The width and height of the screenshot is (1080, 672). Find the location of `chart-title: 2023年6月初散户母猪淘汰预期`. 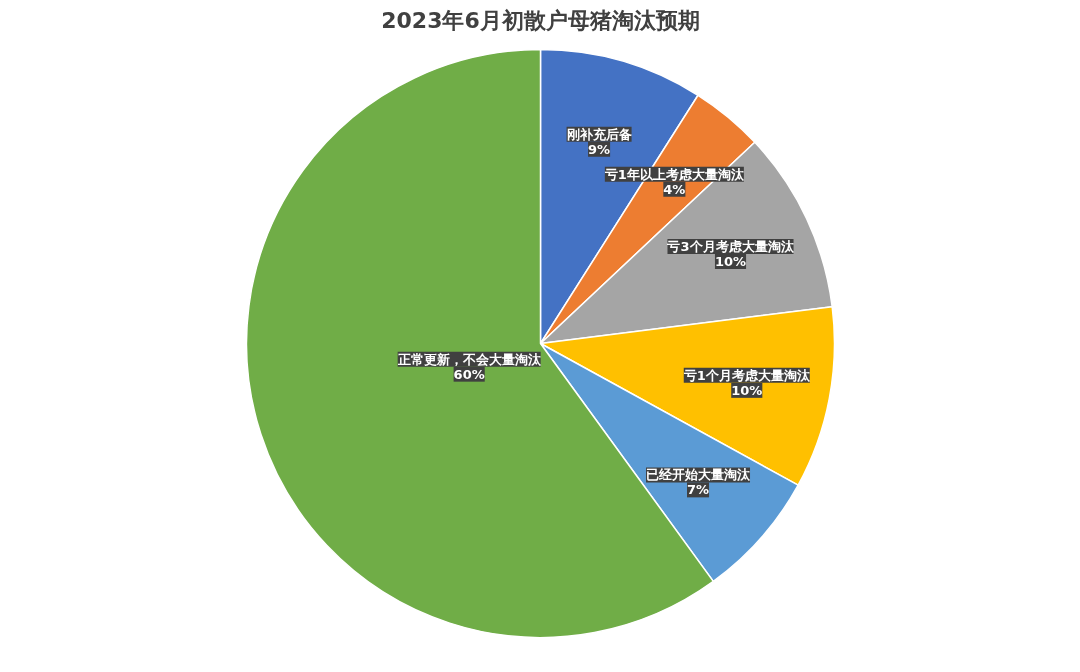

chart-title: 2023年6月初散户母猪淘汰预期 is located at coordinates (540, 20).